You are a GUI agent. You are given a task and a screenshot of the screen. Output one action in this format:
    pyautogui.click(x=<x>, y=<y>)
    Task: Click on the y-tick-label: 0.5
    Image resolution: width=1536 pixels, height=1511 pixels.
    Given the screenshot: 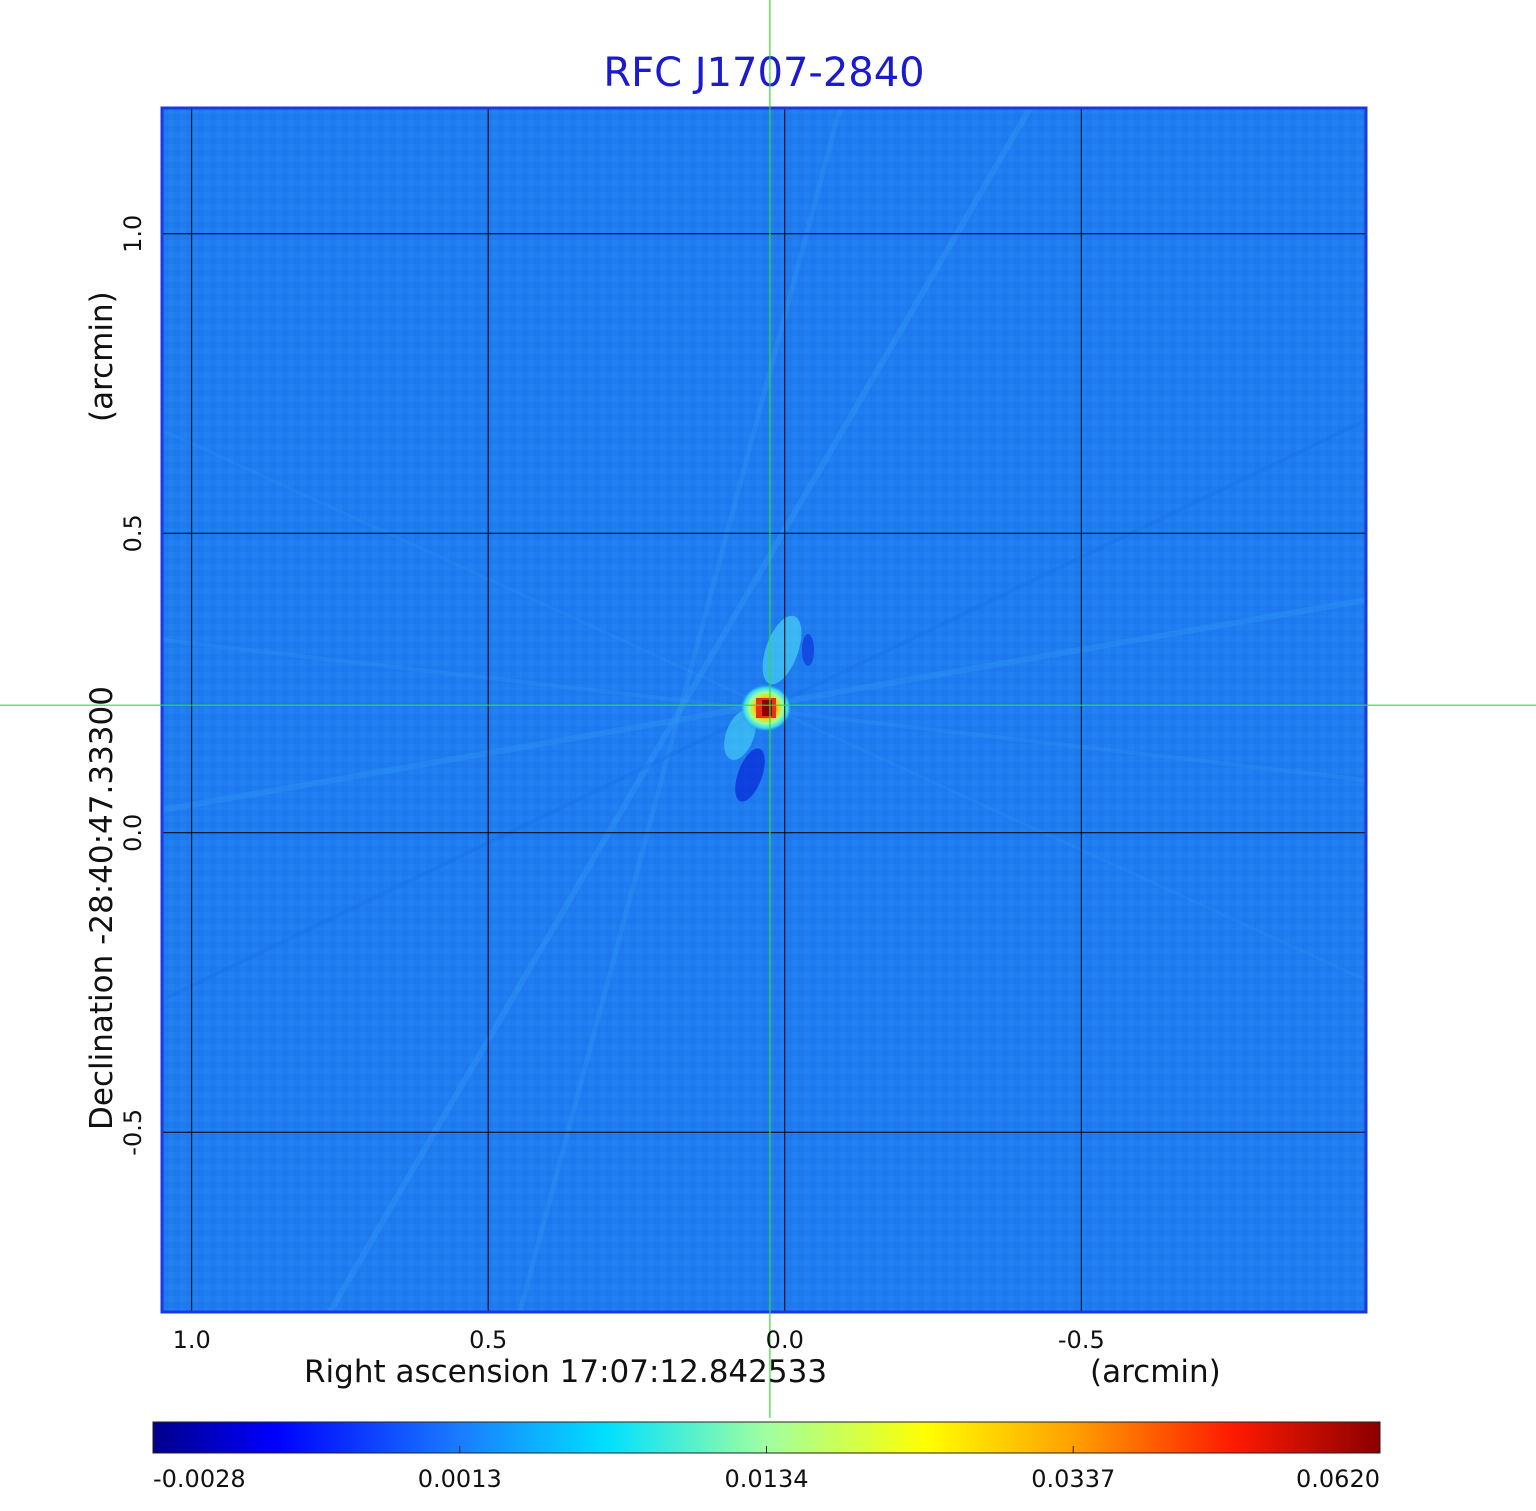 What is the action you would take?
    pyautogui.click(x=133, y=533)
    